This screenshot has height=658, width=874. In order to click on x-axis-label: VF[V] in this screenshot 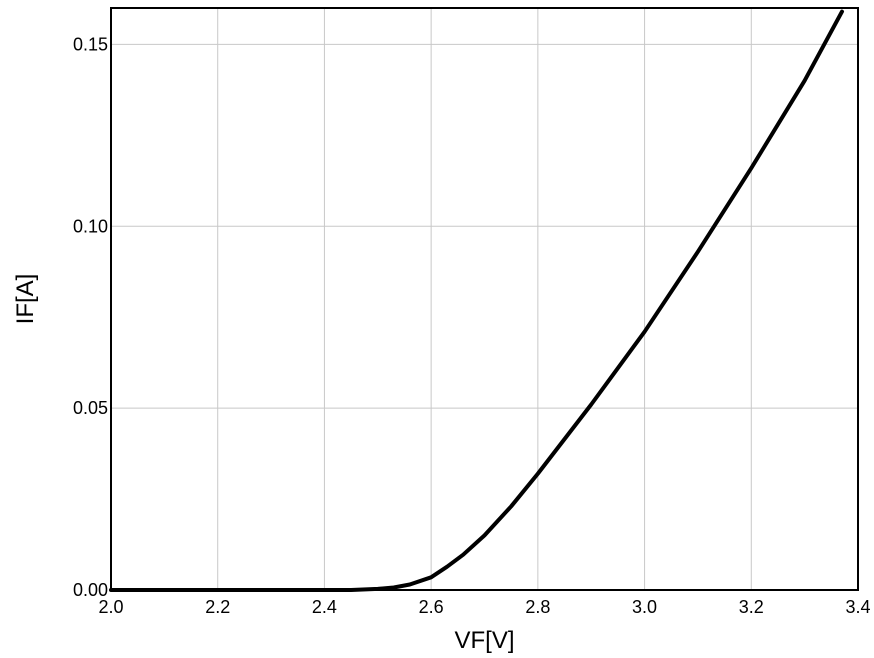, I will do `click(484, 640)`.